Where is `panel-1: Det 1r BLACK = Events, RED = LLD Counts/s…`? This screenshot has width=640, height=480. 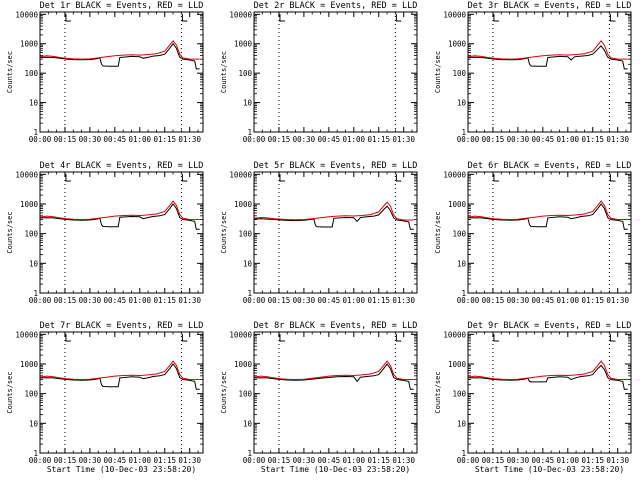
panel-1: Det 1r BLACK = Events, RED = LLD Counts/s… is located at coordinates (105, 72).